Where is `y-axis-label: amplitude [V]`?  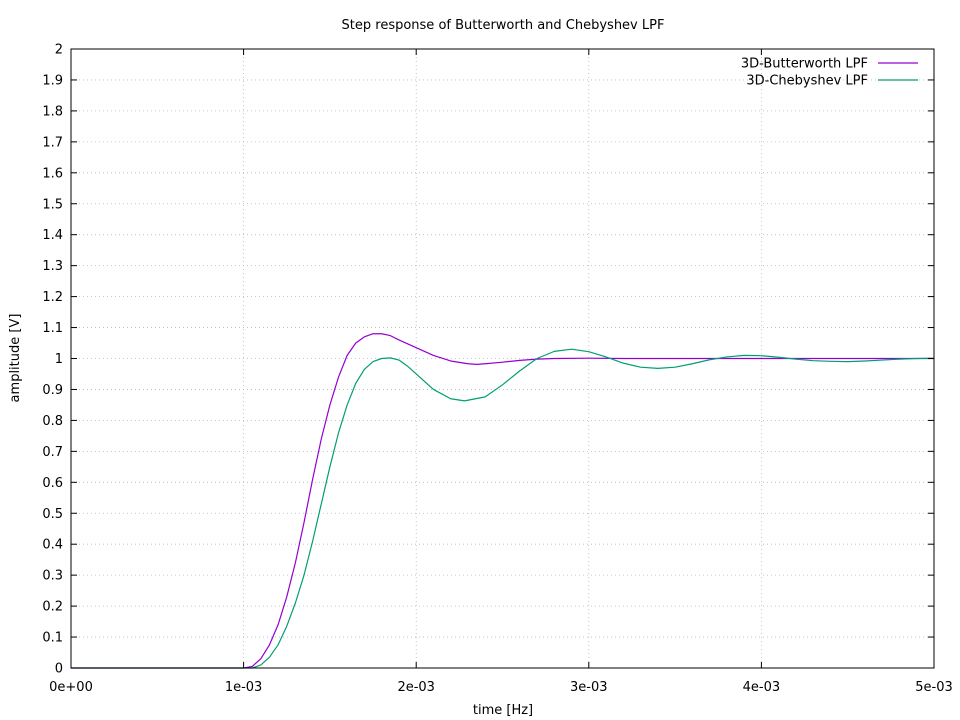 y-axis-label: amplitude [V] is located at coordinates (15, 358).